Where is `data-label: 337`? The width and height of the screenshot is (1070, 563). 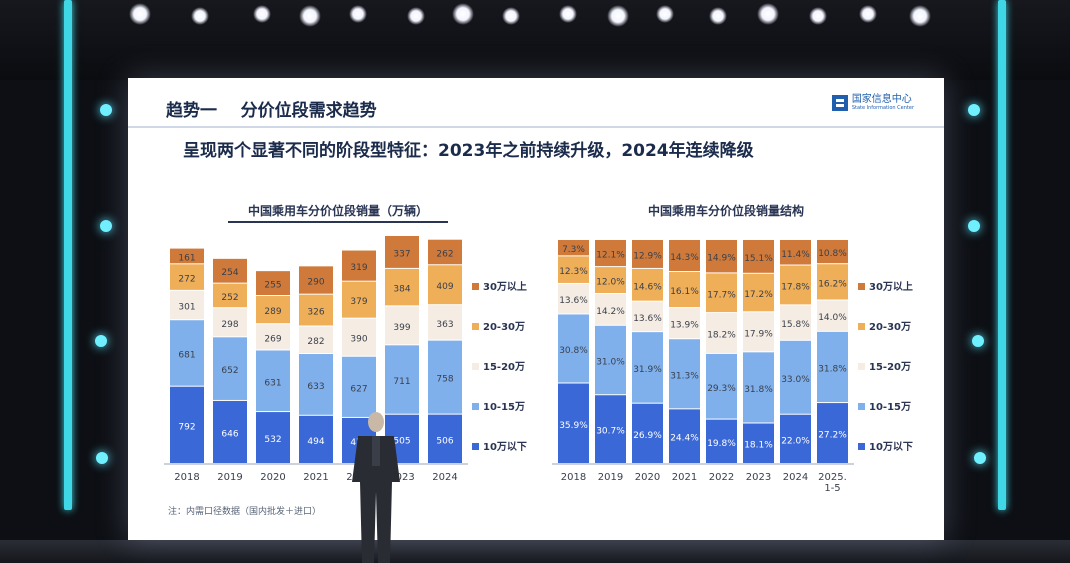 data-label: 337 is located at coordinates (401, 254).